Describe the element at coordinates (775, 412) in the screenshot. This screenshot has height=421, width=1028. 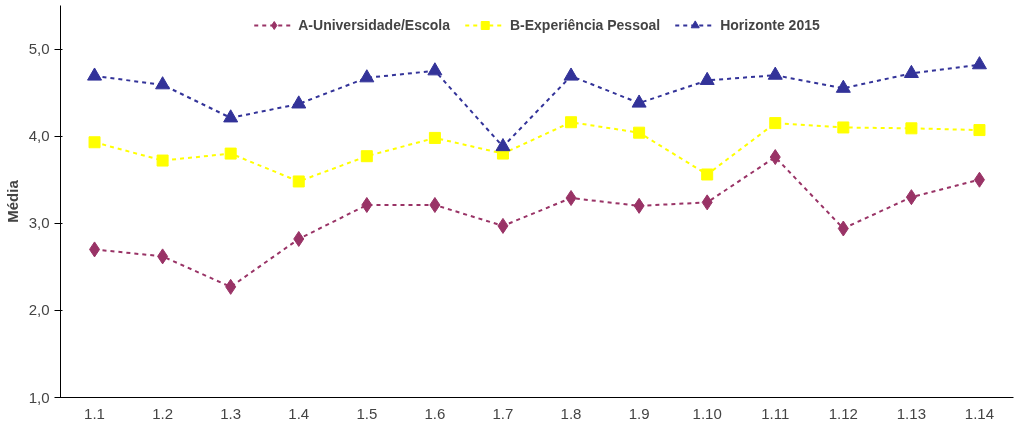
I see `x-tick-label: 1.11` at that location.